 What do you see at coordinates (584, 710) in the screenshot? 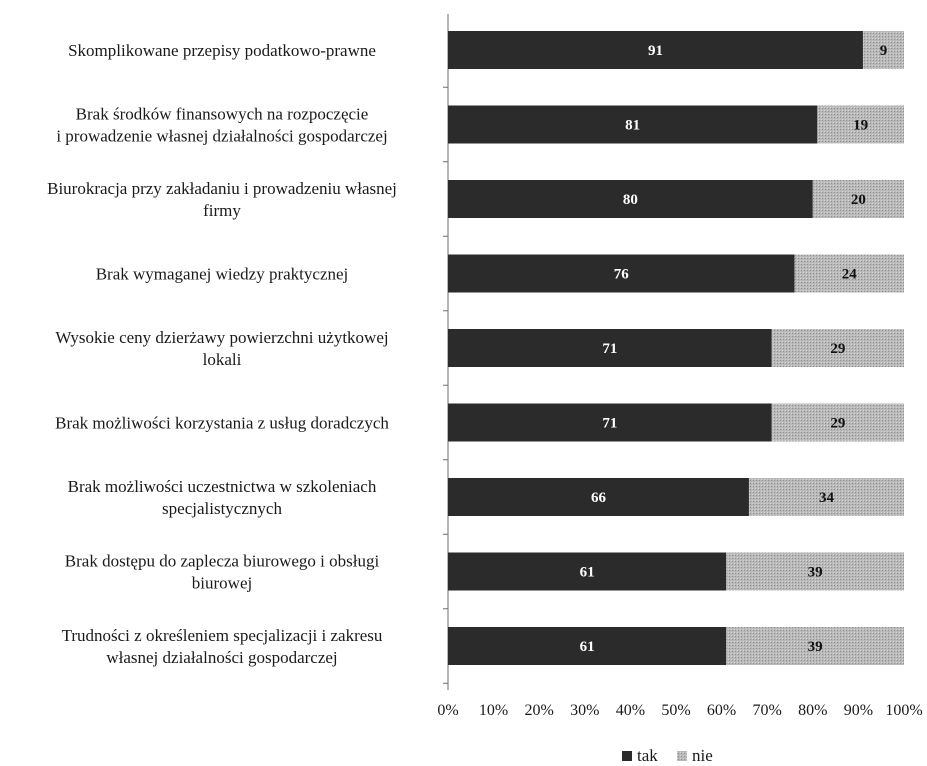
I see `x-tick-label: 30%` at bounding box center [584, 710].